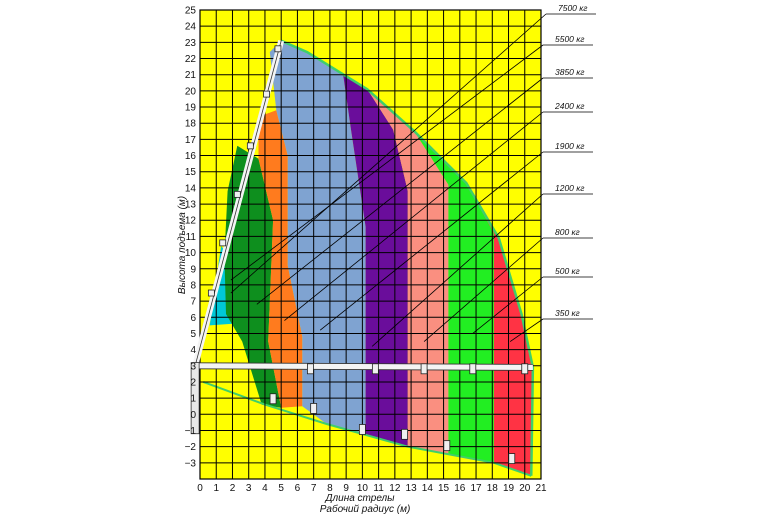 The width and height of the screenshot is (768, 515). I want to click on load-label-0: 7500 кг, so click(572, 8).